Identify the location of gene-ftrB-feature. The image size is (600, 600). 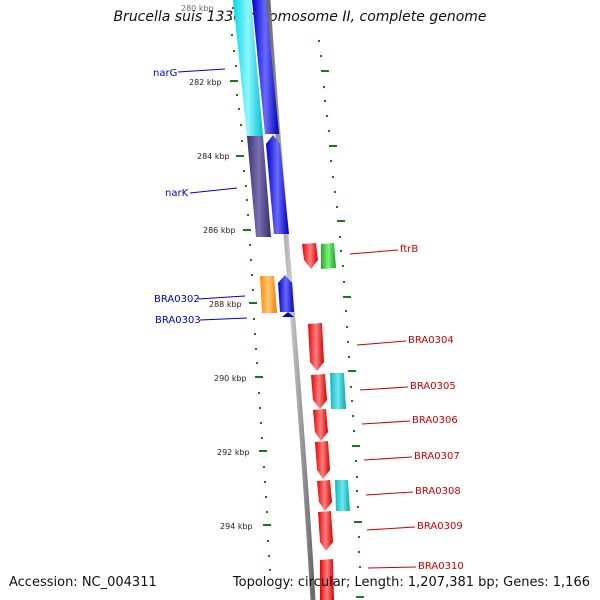
(310, 256).